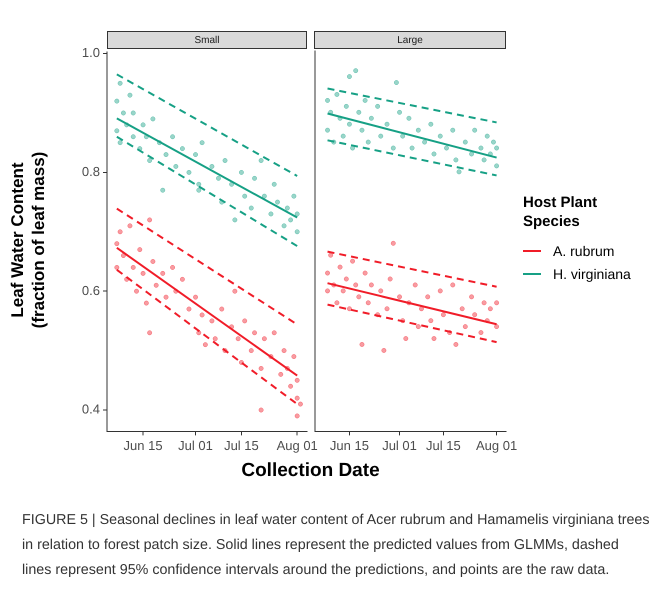 The image size is (655, 608). What do you see at coordinates (560, 212) in the screenshot?
I see `legend-title: Host Plant Species` at bounding box center [560, 212].